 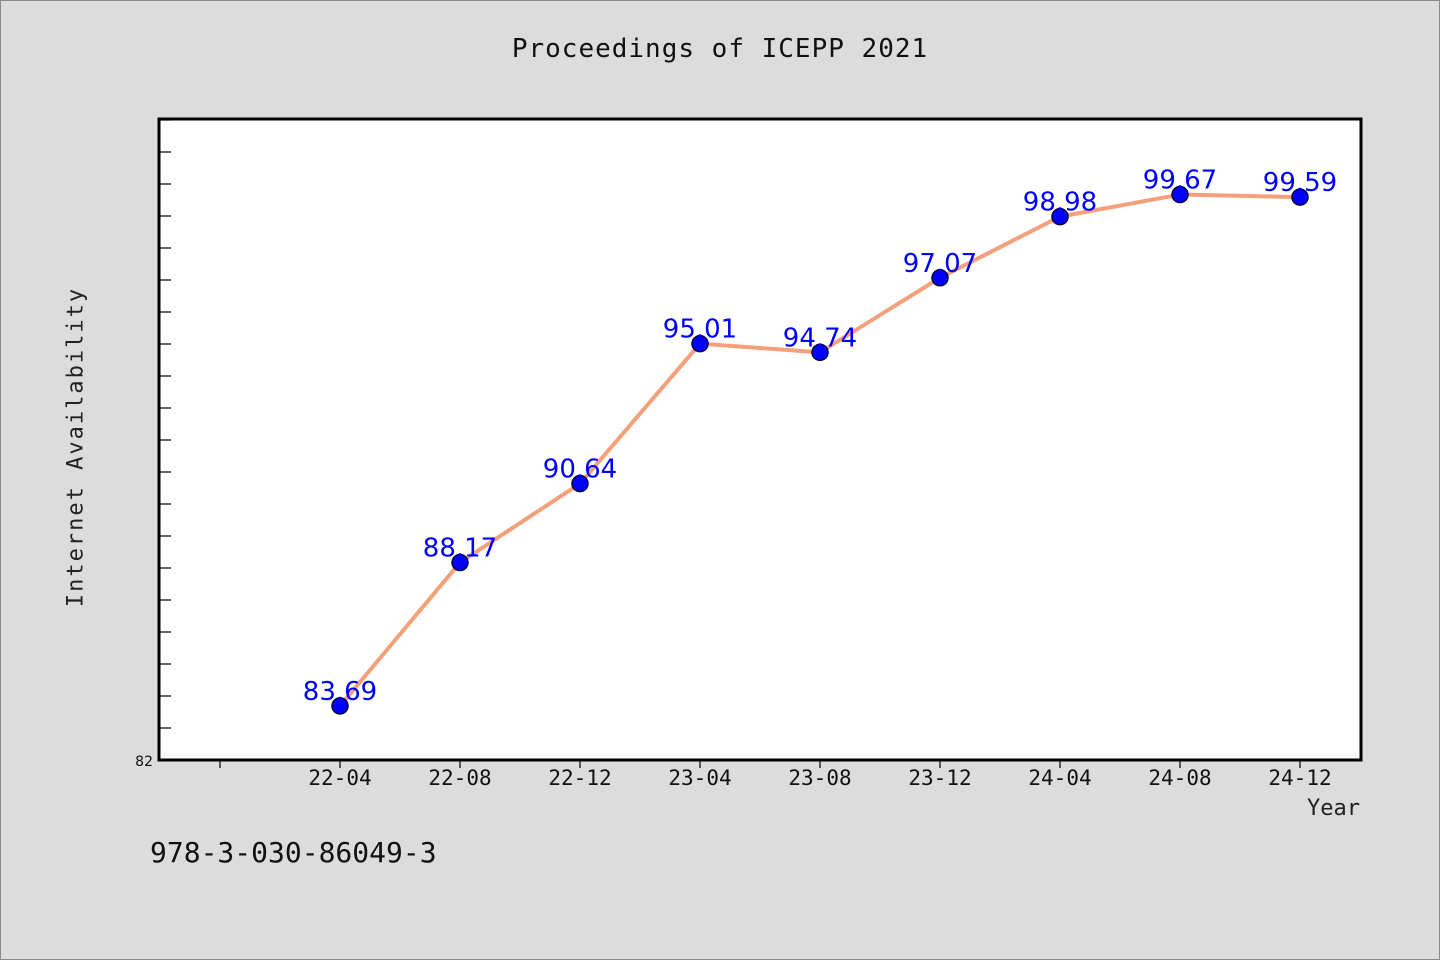 What do you see at coordinates (339, 778) in the screenshot?
I see `x-tick-label: 22-04` at bounding box center [339, 778].